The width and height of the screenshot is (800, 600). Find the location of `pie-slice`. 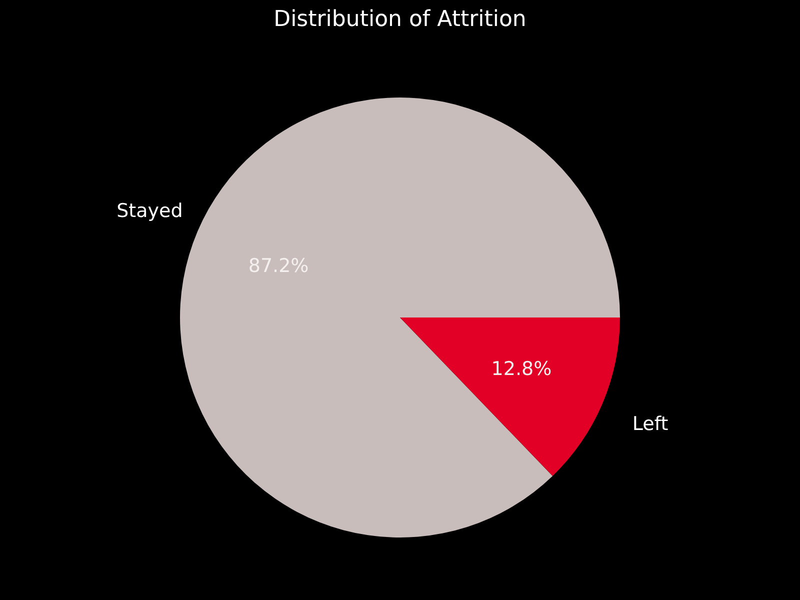

pie-slice is located at coordinates (510, 397).